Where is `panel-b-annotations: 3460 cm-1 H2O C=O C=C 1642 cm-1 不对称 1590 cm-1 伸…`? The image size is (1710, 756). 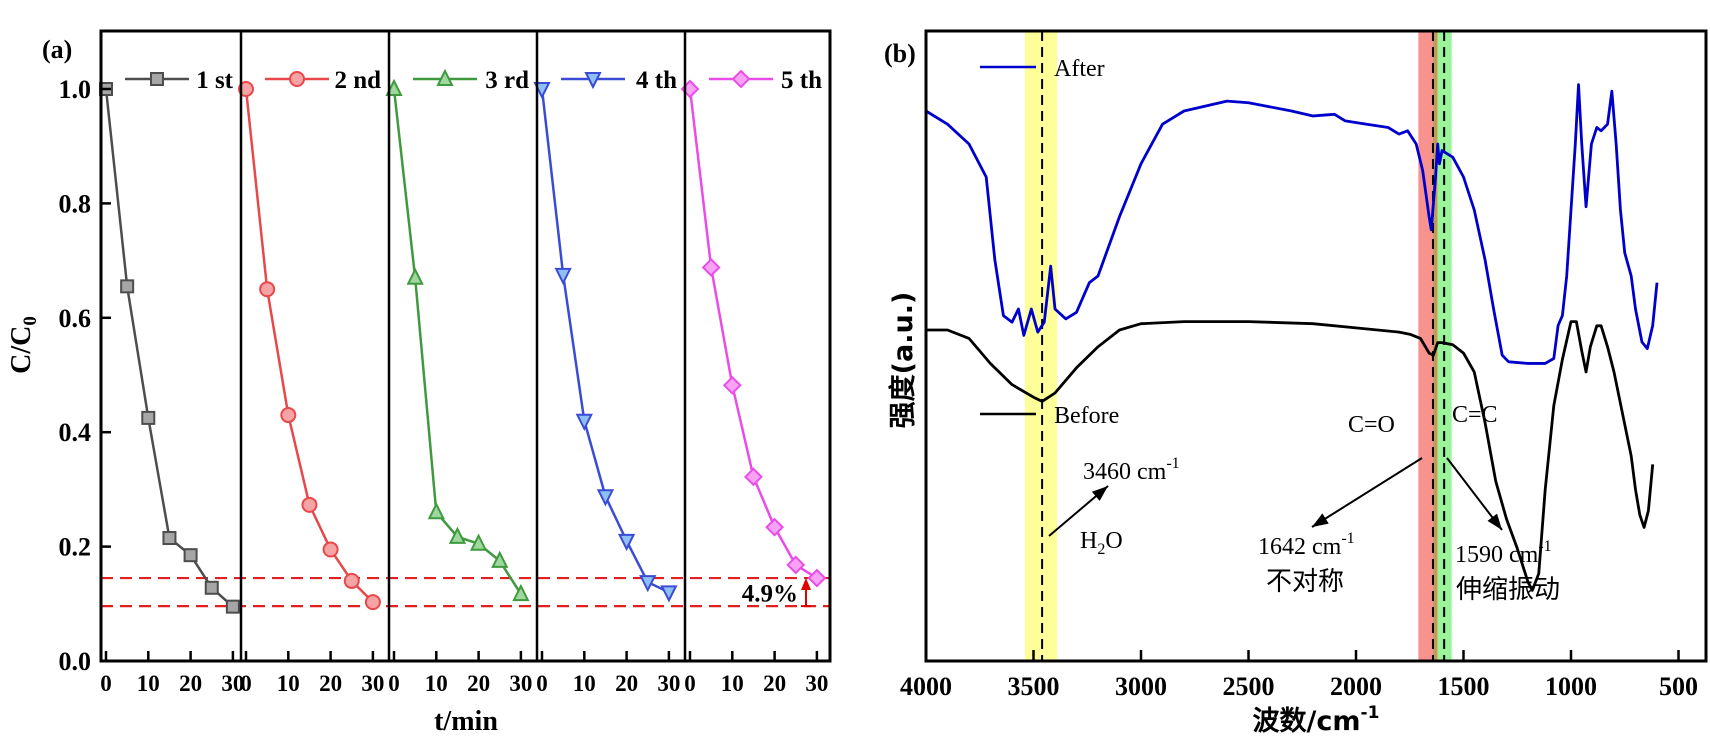 panel-b-annotations: 3460 cm-1 H2O C=O C=C 1642 cm-1 不对称 1590 cm-1 伸… is located at coordinates (1304, 503).